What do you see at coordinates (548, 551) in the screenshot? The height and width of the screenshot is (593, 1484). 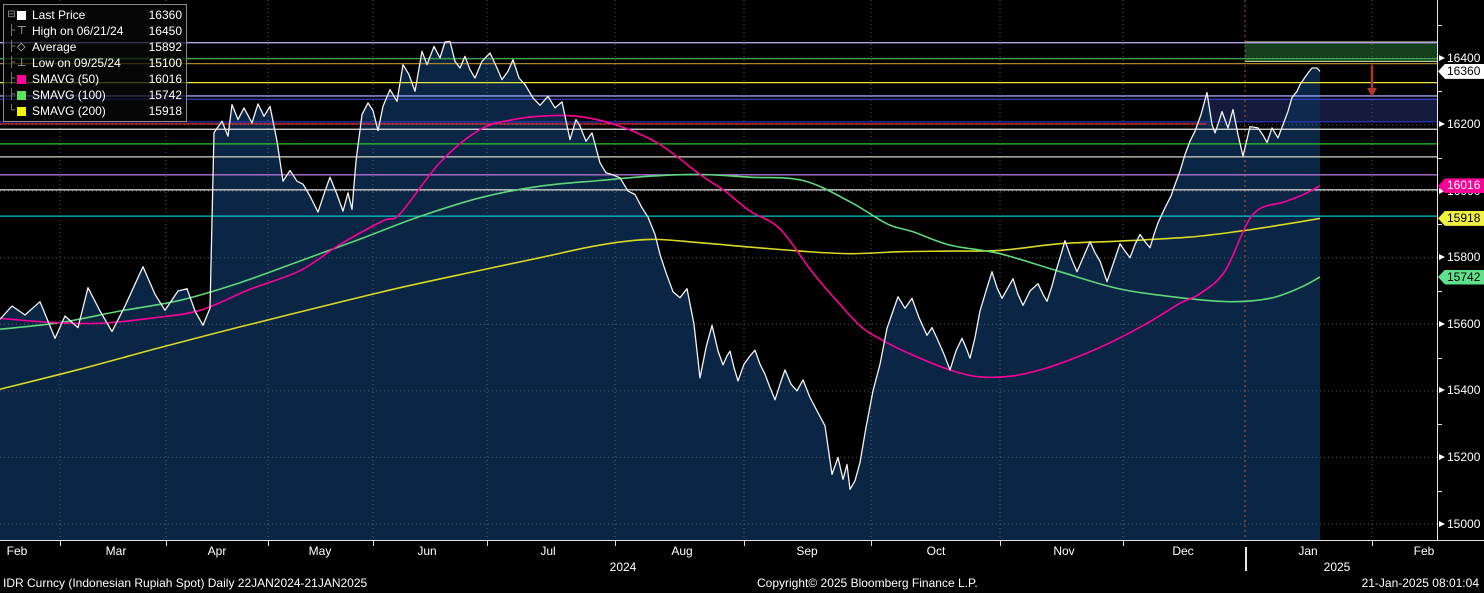 I see `month-label-jul: Jul` at bounding box center [548, 551].